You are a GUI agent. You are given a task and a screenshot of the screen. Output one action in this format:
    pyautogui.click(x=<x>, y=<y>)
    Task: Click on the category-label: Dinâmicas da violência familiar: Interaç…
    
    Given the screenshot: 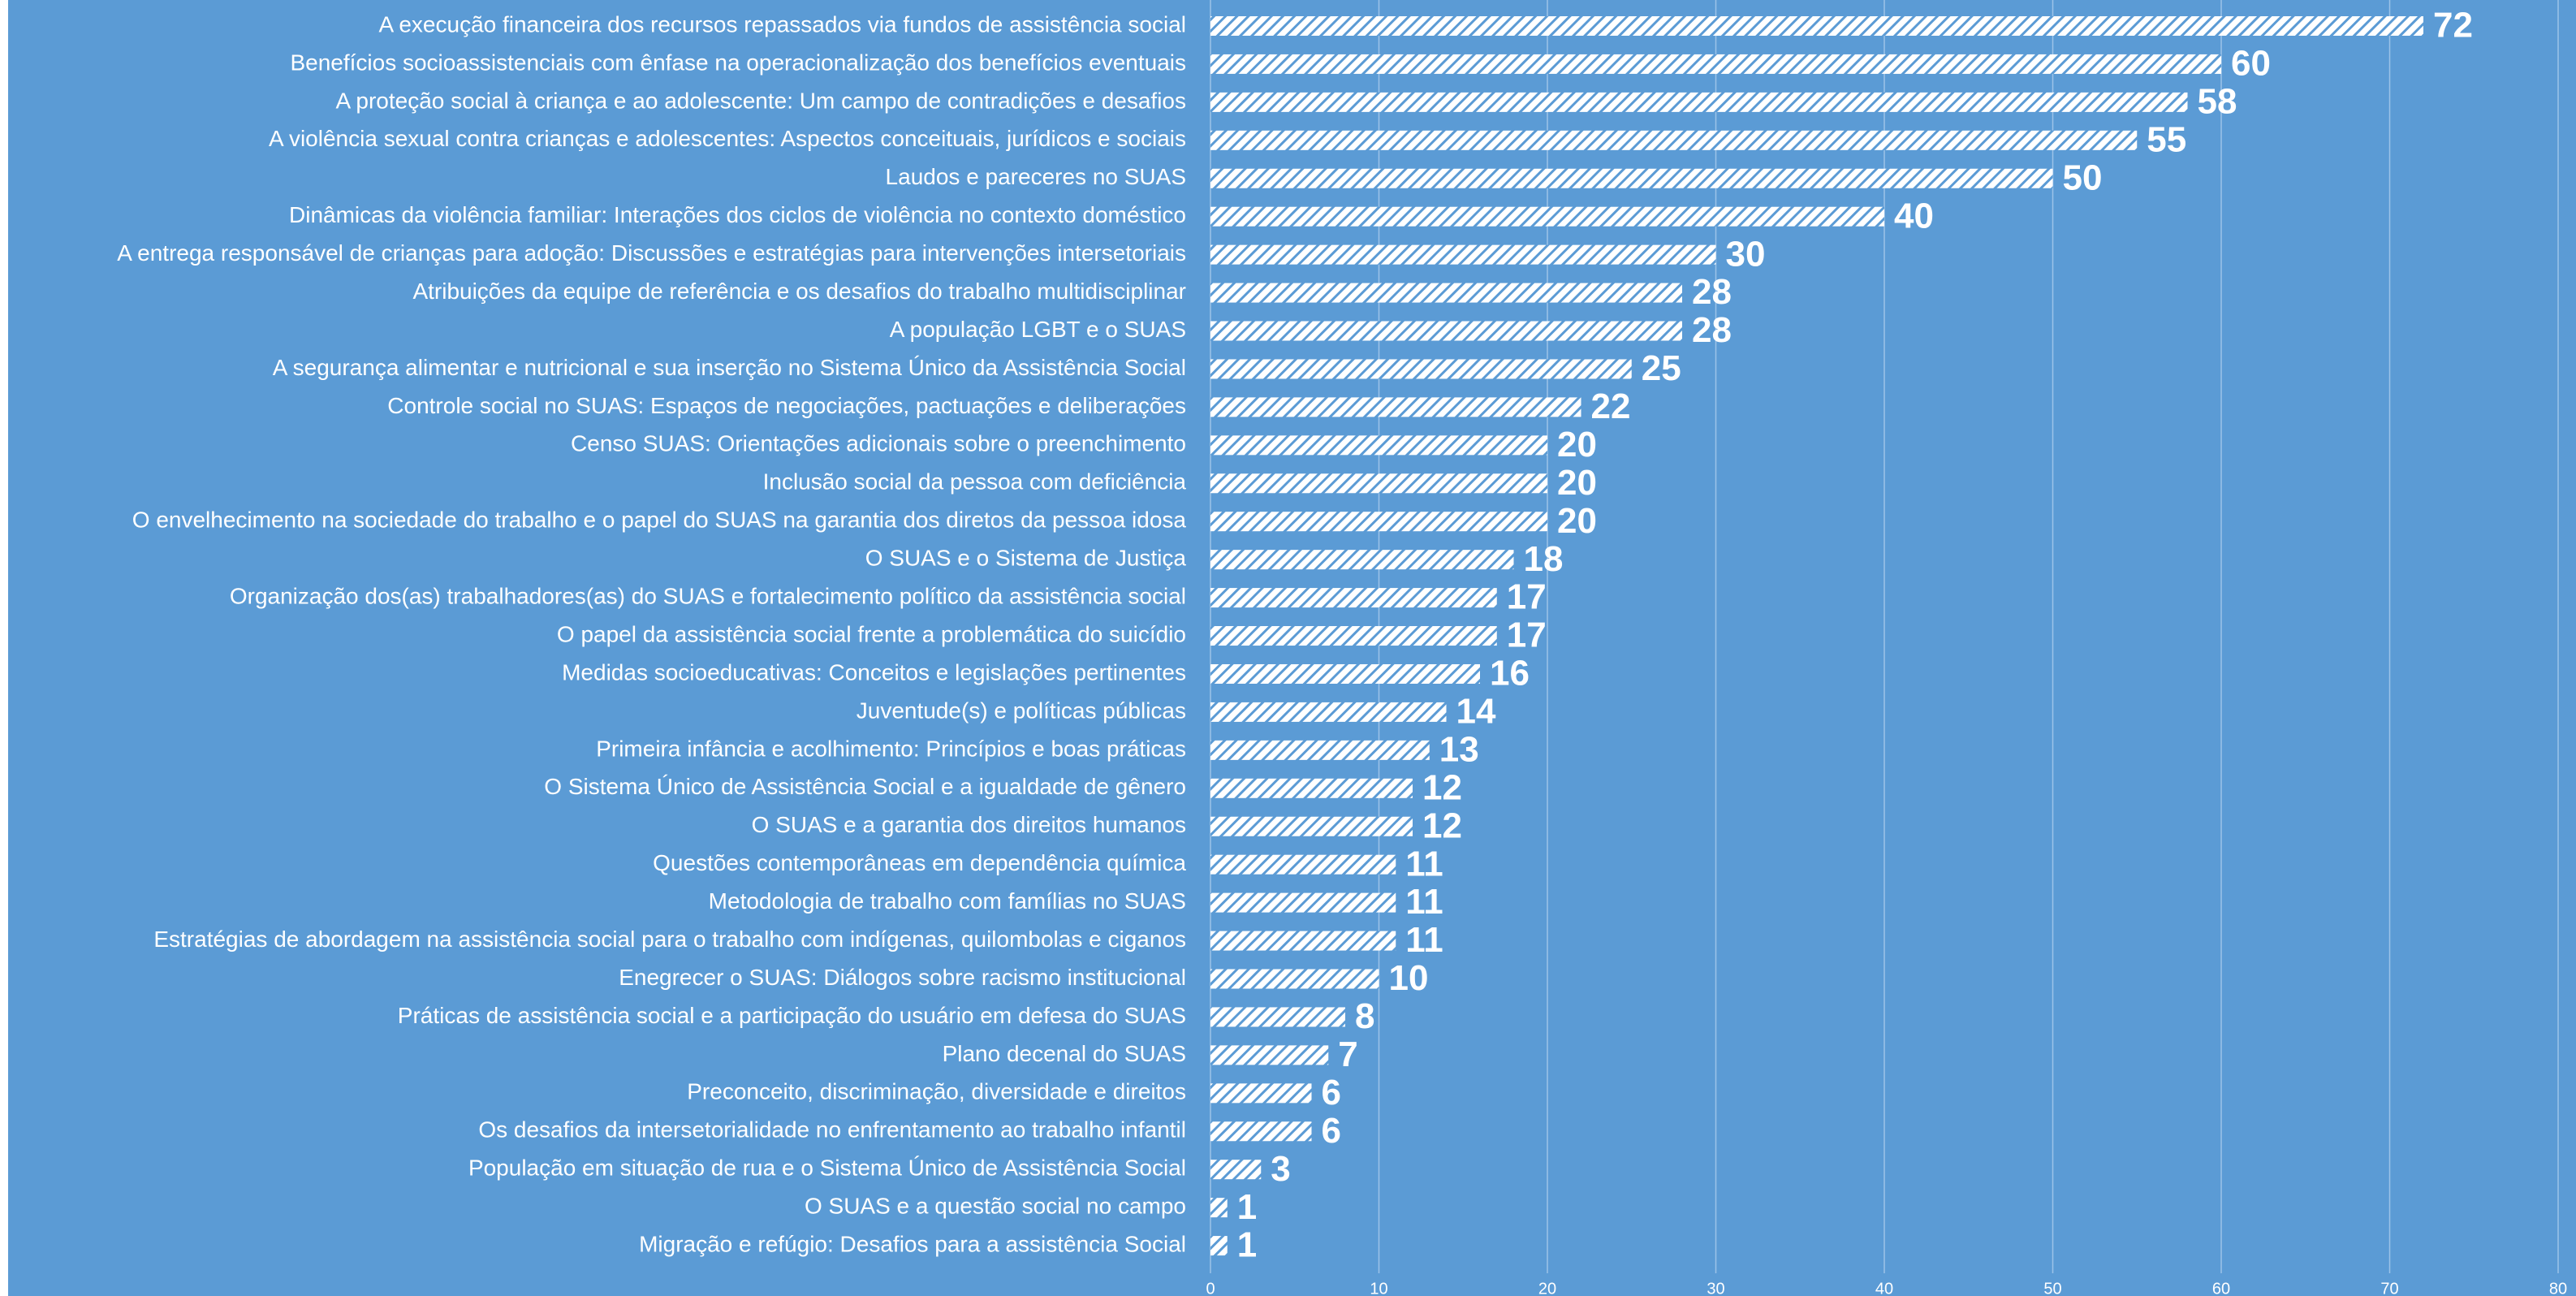 What is the action you would take?
    pyautogui.click(x=737, y=214)
    